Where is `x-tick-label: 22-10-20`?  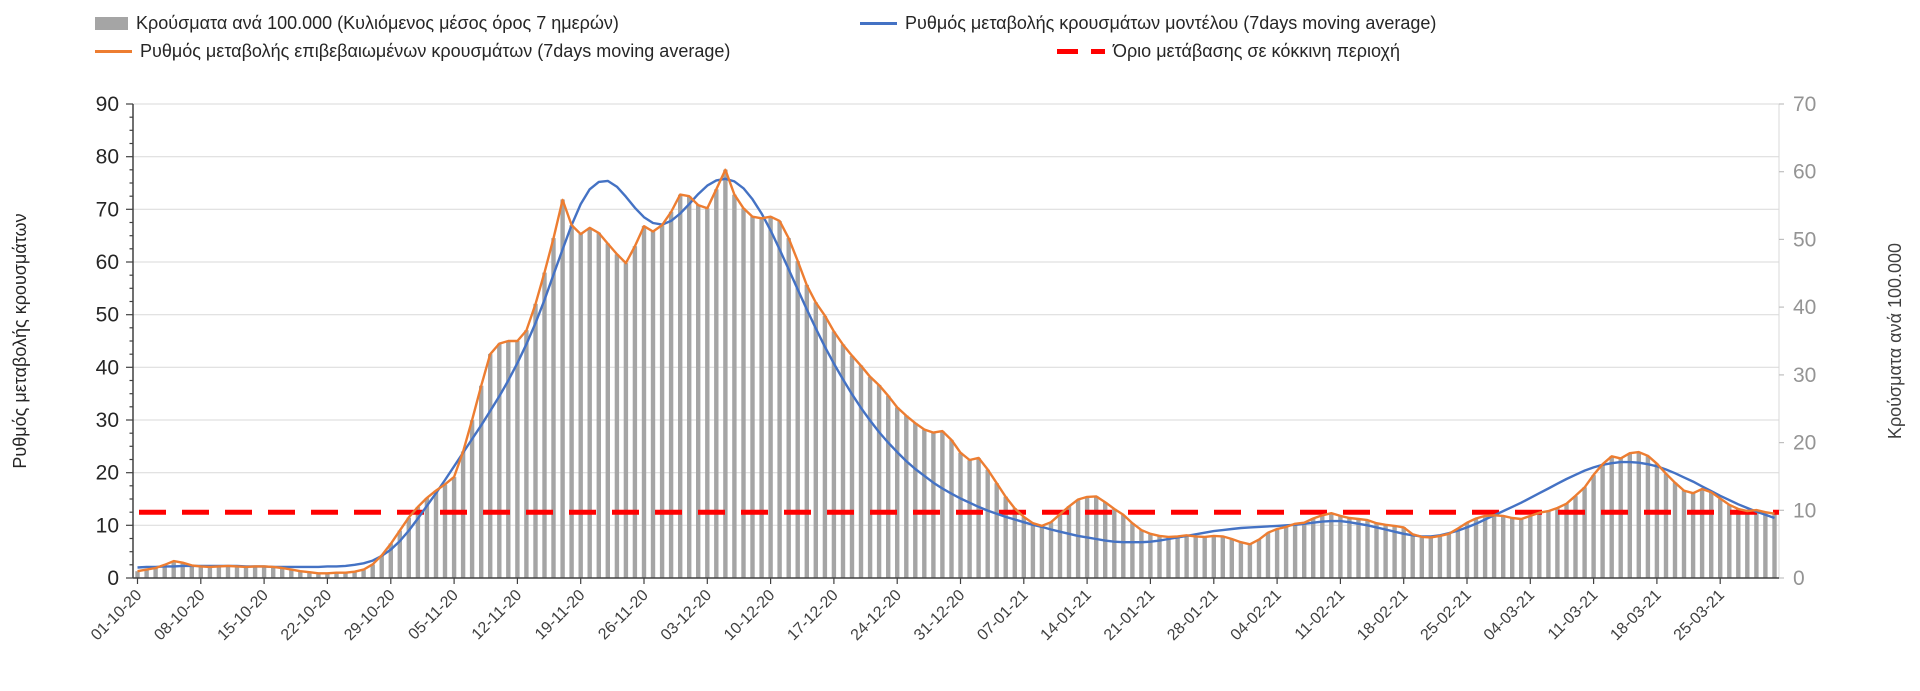
x-tick-label: 22-10-20 is located at coordinates (306, 615).